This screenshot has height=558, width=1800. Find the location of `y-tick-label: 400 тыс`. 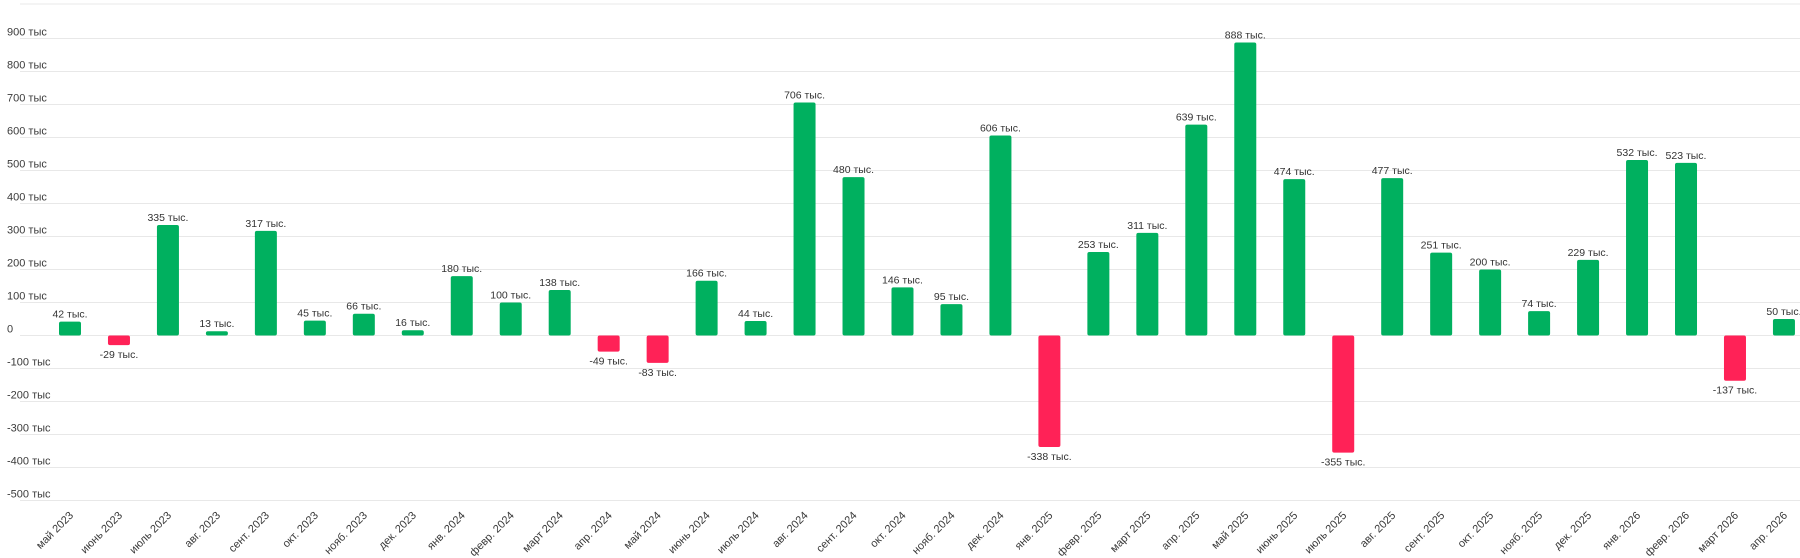

y-tick-label: 400 тыс is located at coordinates (27, 198).